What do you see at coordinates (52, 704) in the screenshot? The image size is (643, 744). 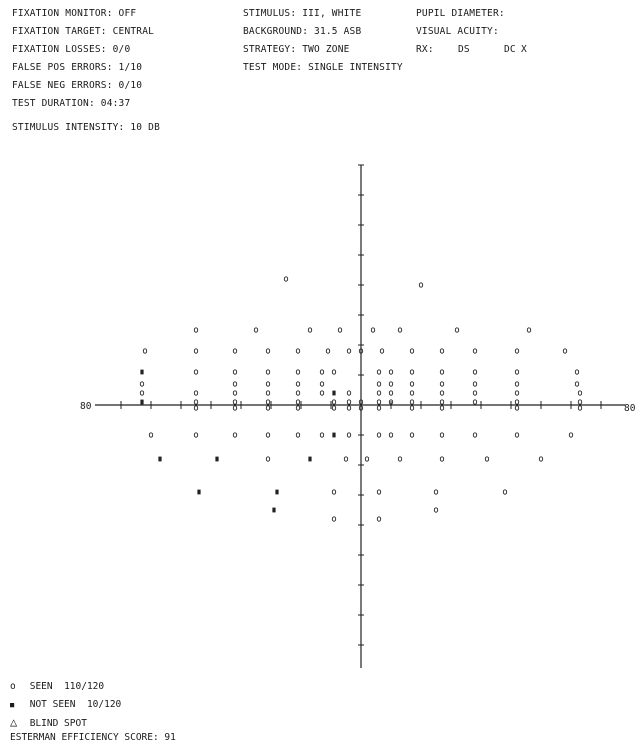 I see `not-seen-label: NOT SEEN` at bounding box center [52, 704].